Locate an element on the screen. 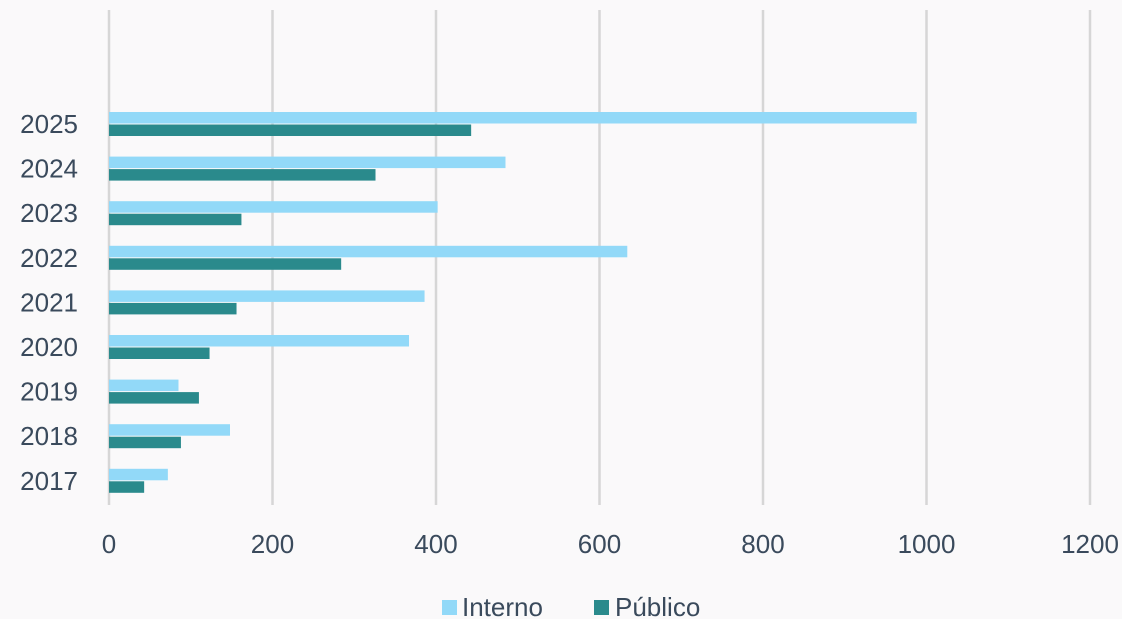  bar-interno-2019 is located at coordinates (144, 385).